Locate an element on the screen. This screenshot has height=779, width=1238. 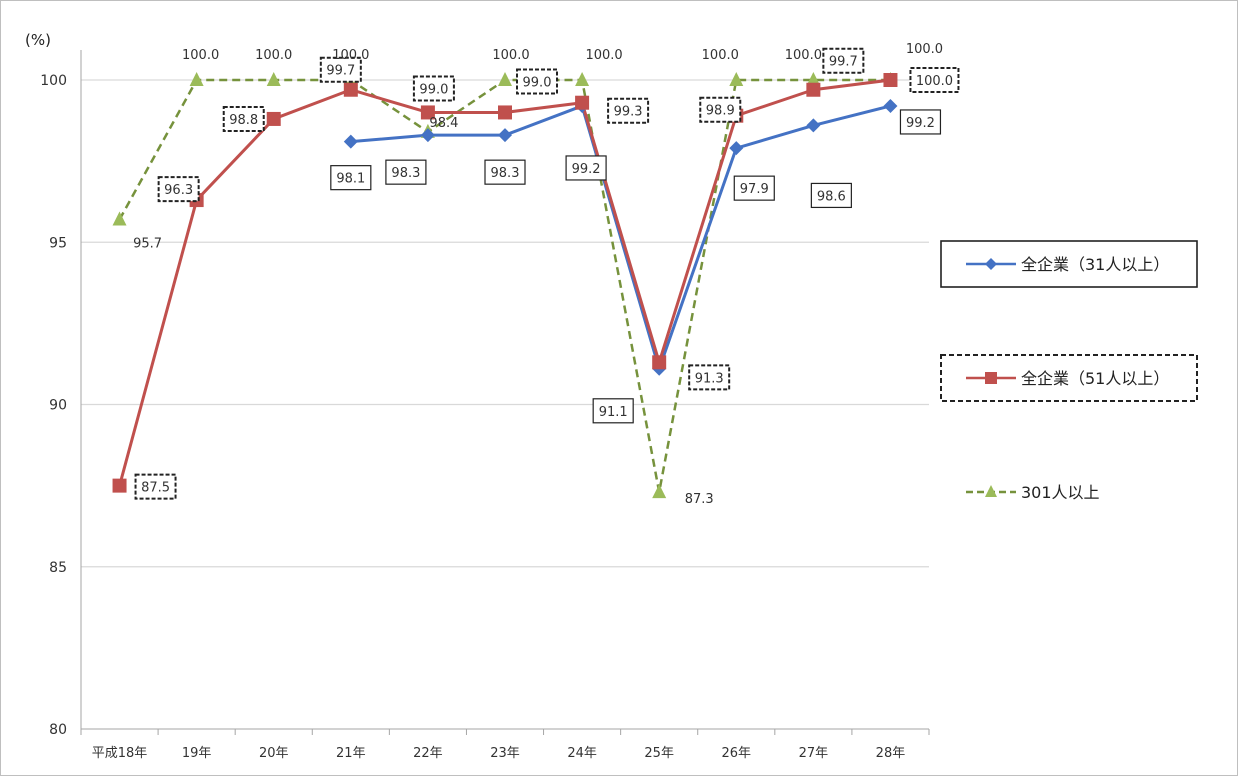
data-label: 98.4 is located at coordinates (443, 123).